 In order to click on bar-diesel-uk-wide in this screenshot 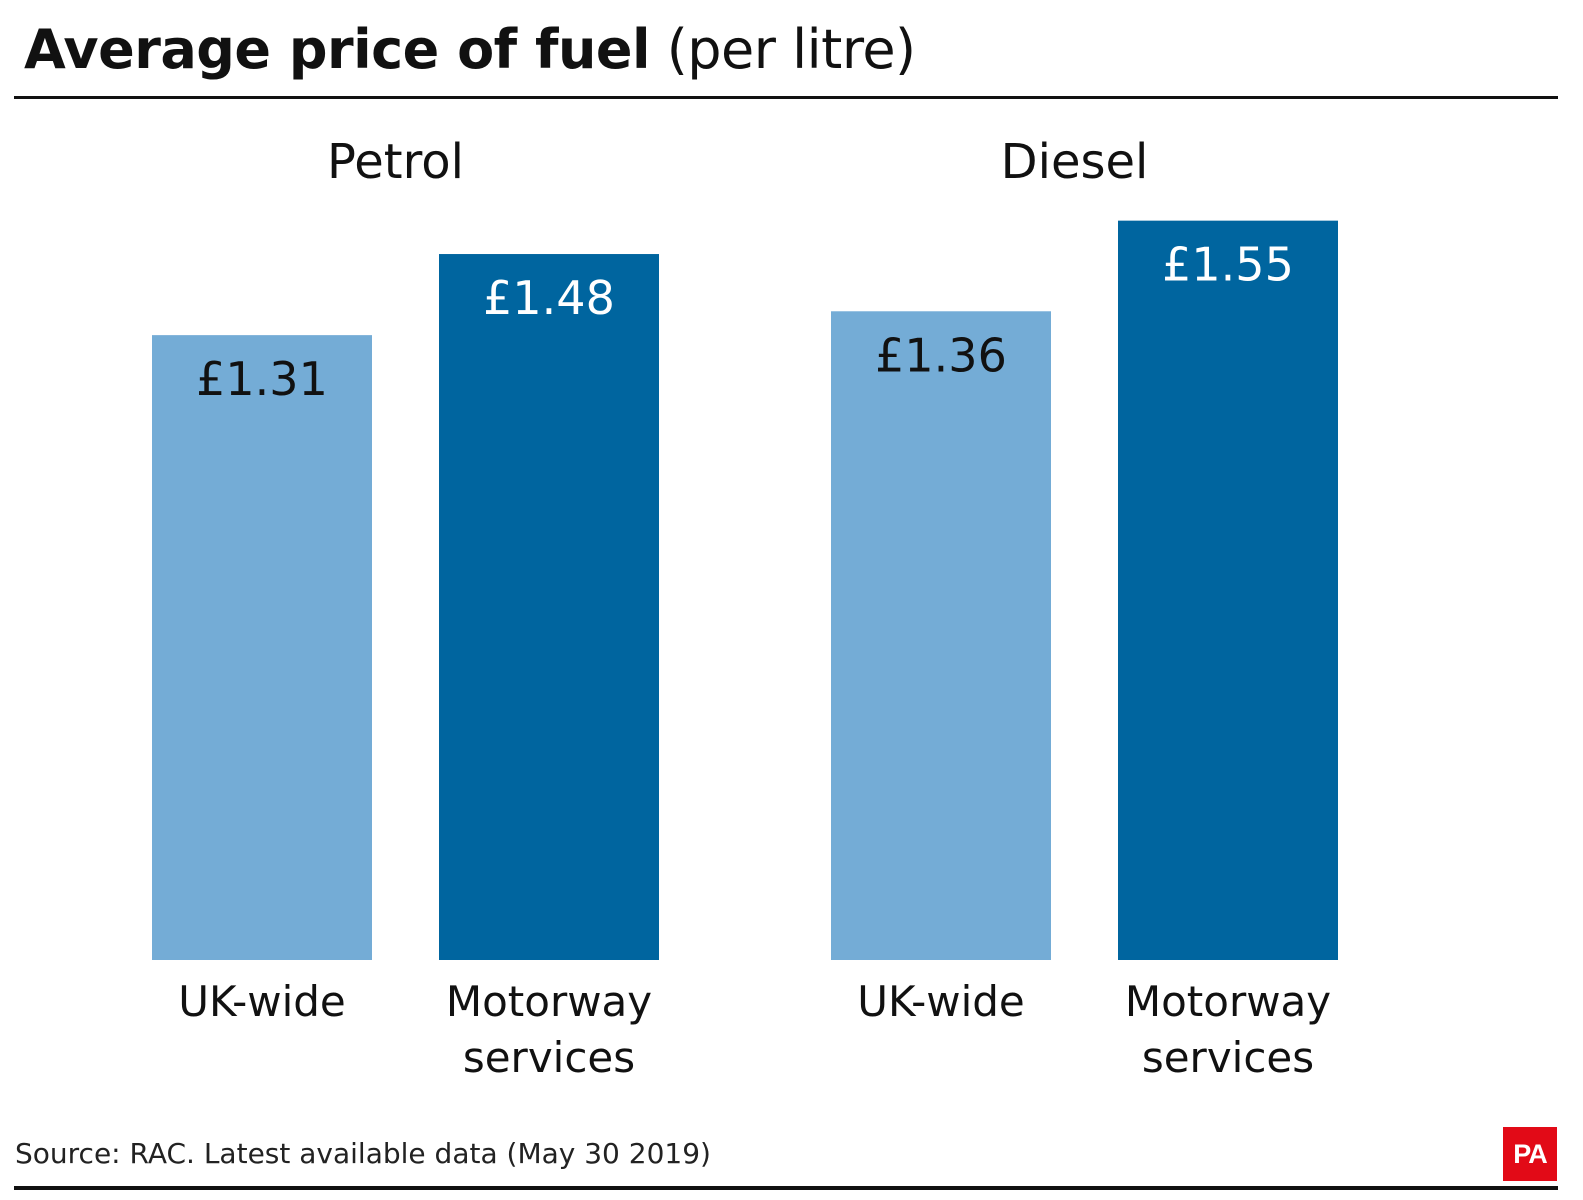, I will do `click(941, 635)`.